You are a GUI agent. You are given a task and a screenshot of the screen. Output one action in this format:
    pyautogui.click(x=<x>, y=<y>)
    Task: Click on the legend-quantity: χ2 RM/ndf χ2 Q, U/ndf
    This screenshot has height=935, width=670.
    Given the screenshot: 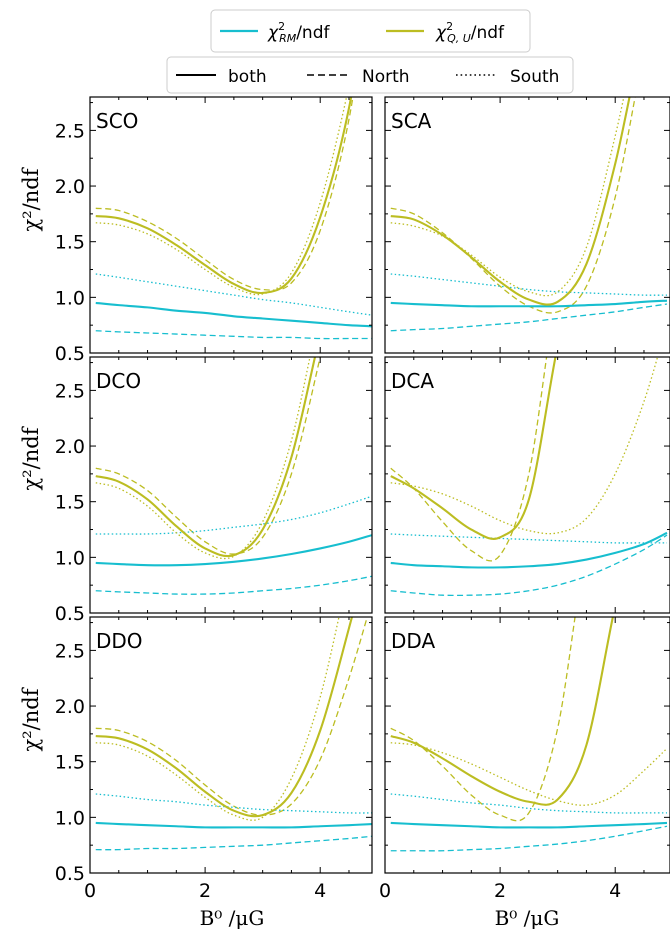 What is the action you would take?
    pyautogui.click(x=370, y=31)
    